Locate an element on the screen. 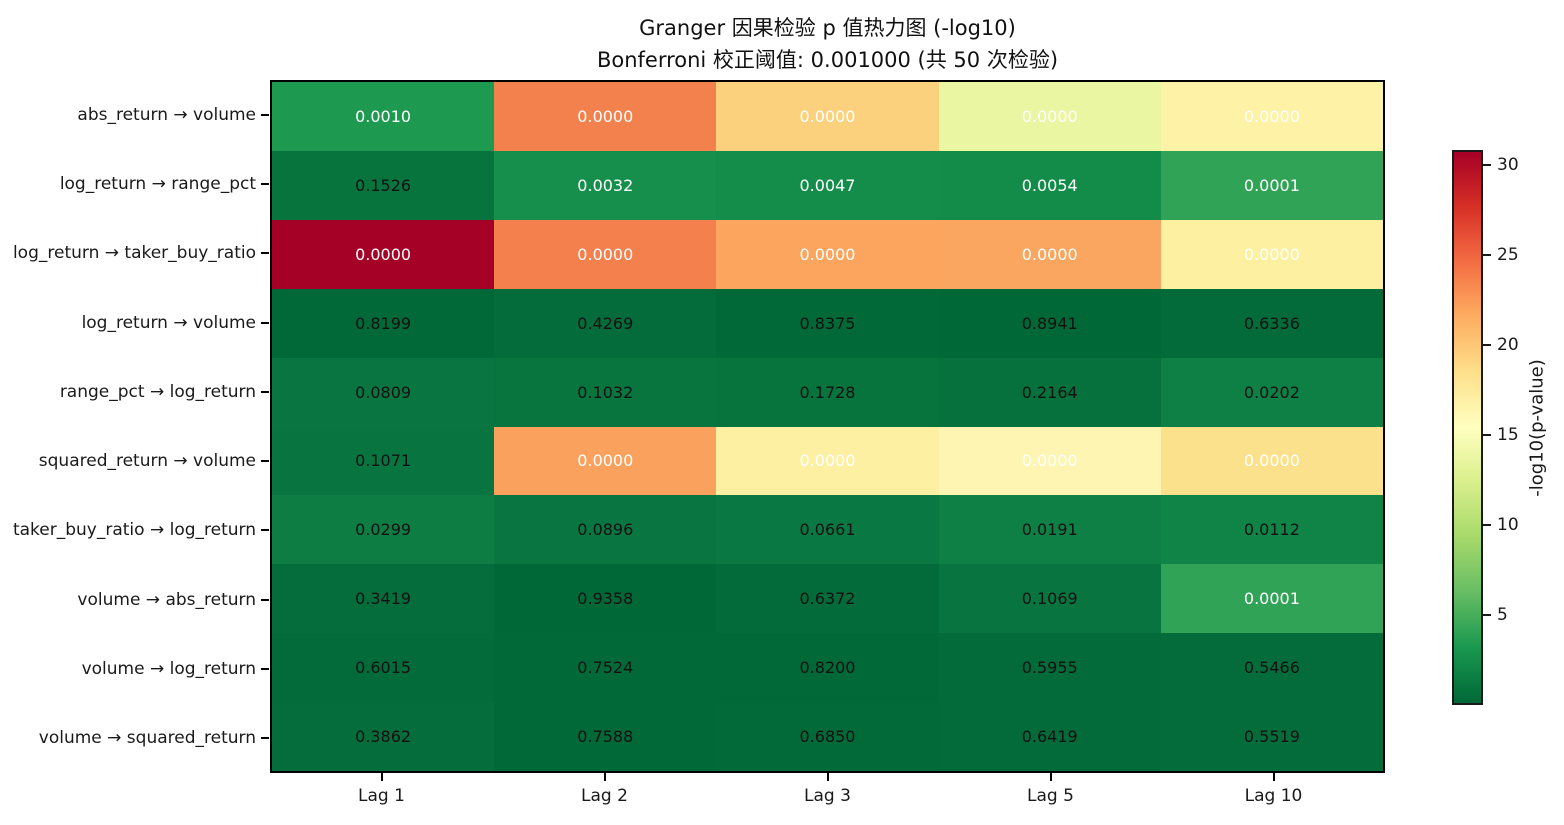 The image size is (1564, 825). heatmap-cell: 0.0054 is located at coordinates (1049, 185).